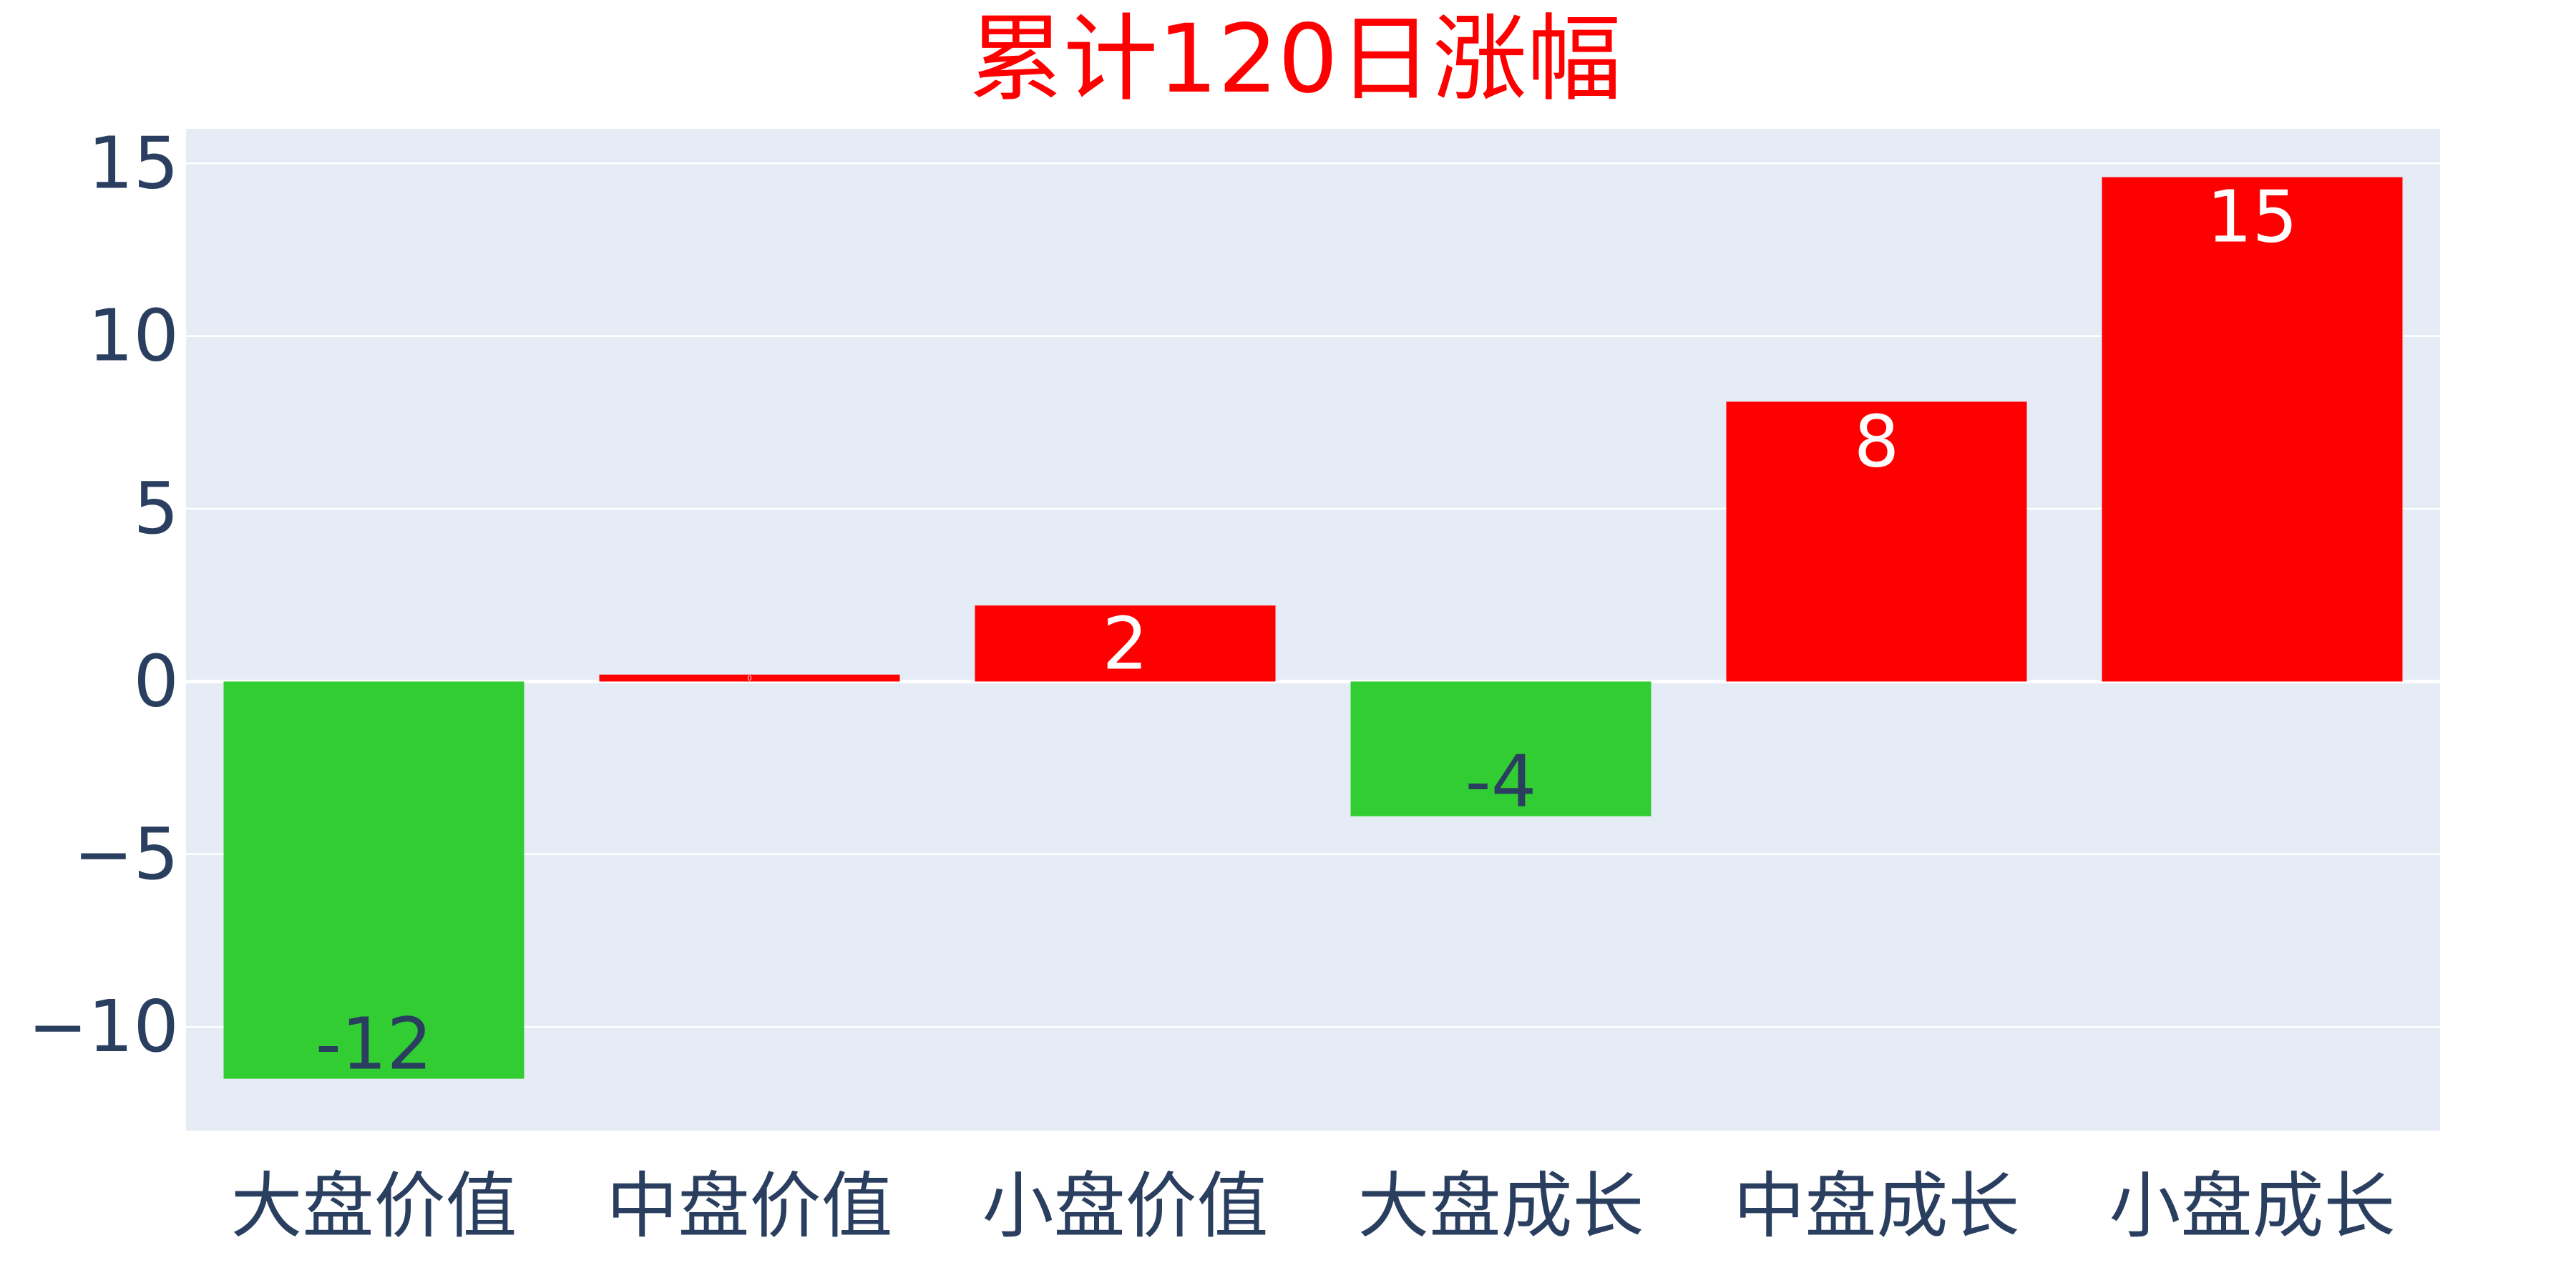 The height and width of the screenshot is (1288, 2576). I want to click on y-axis-ticks: −10 −5 0 5 10 15, so click(103, 594).